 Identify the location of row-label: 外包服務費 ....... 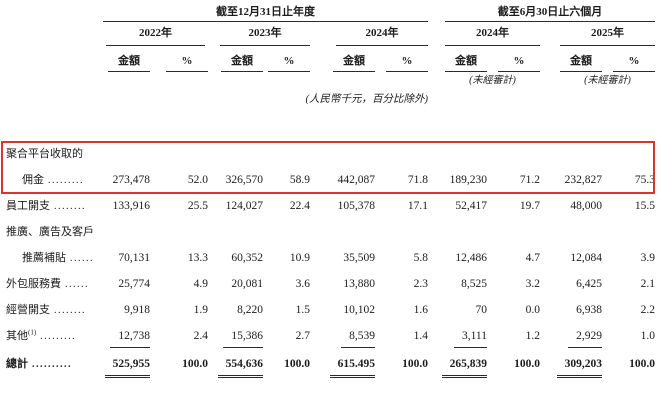
(47, 284).